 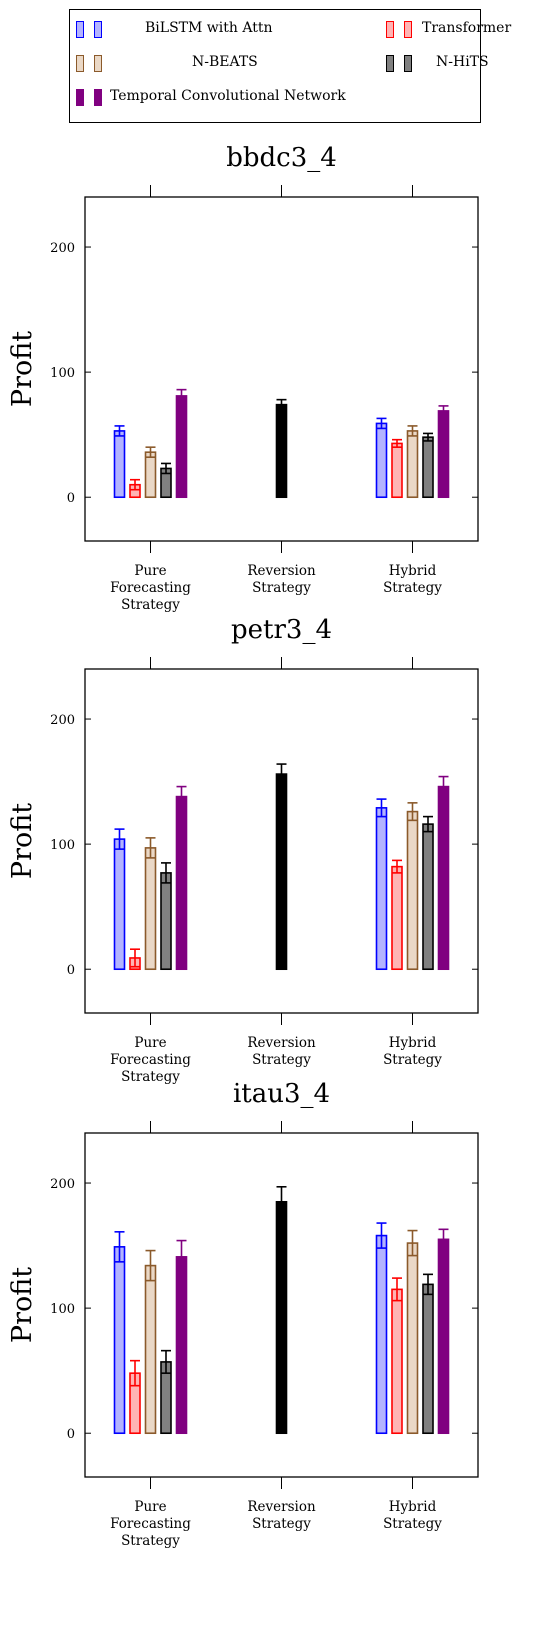 What do you see at coordinates (209, 28) in the screenshot?
I see `legend-label: BiLSTM with Attn` at bounding box center [209, 28].